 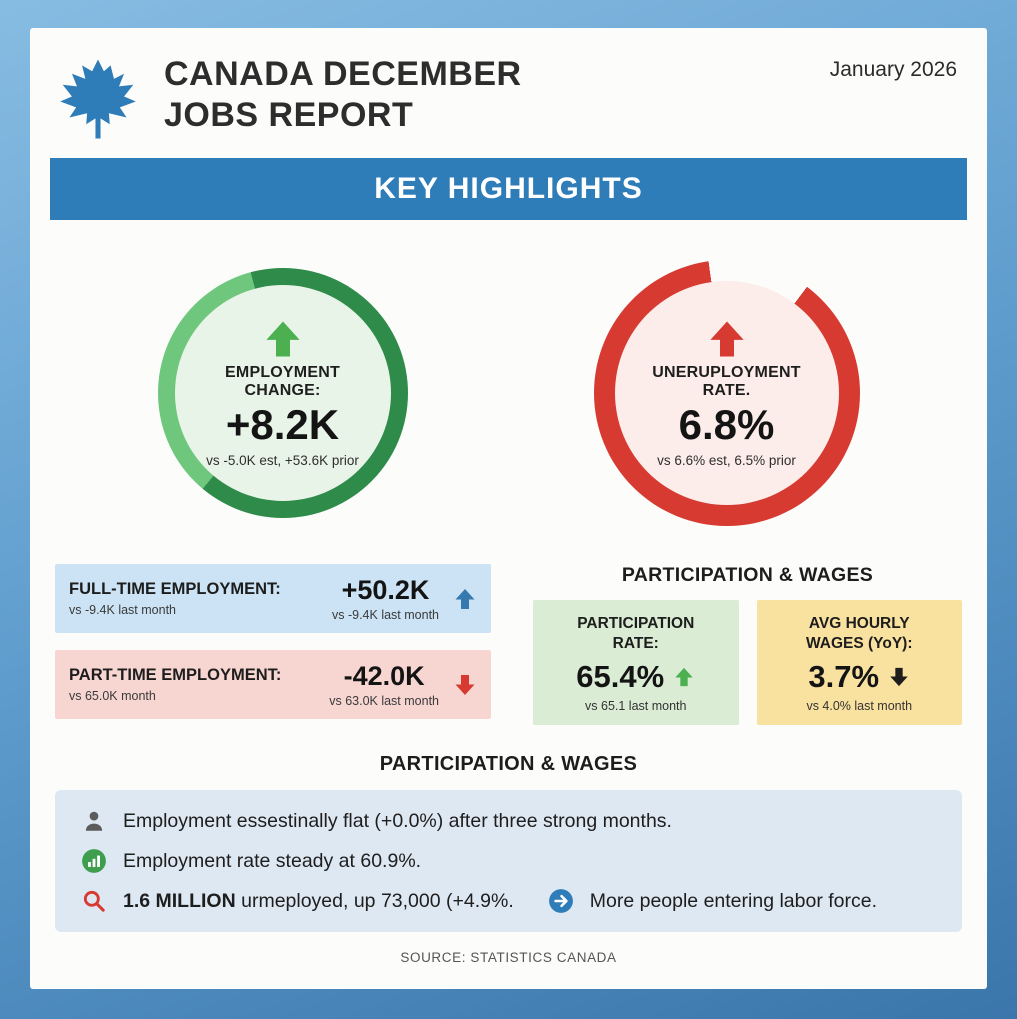 What do you see at coordinates (343, 74) in the screenshot?
I see `page-title-line1: CANADA DECEMBER` at bounding box center [343, 74].